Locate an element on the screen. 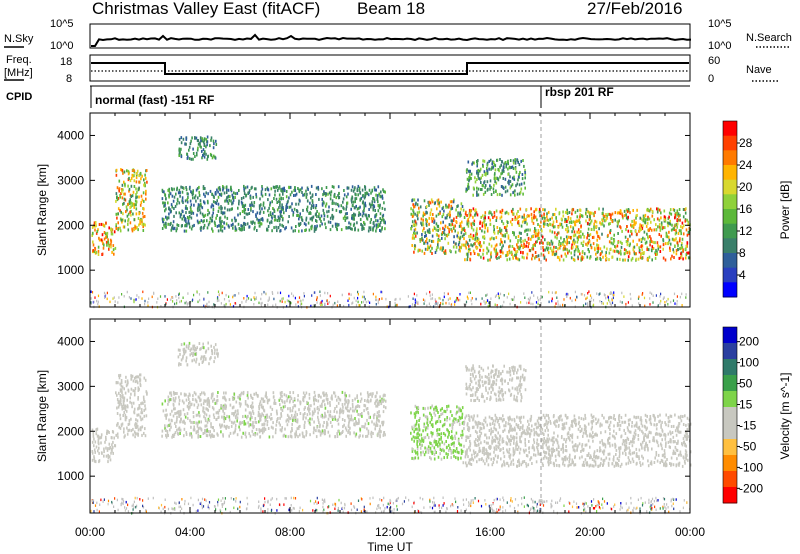  power-colorbar-label: Power [dB] is located at coordinates (785, 210).